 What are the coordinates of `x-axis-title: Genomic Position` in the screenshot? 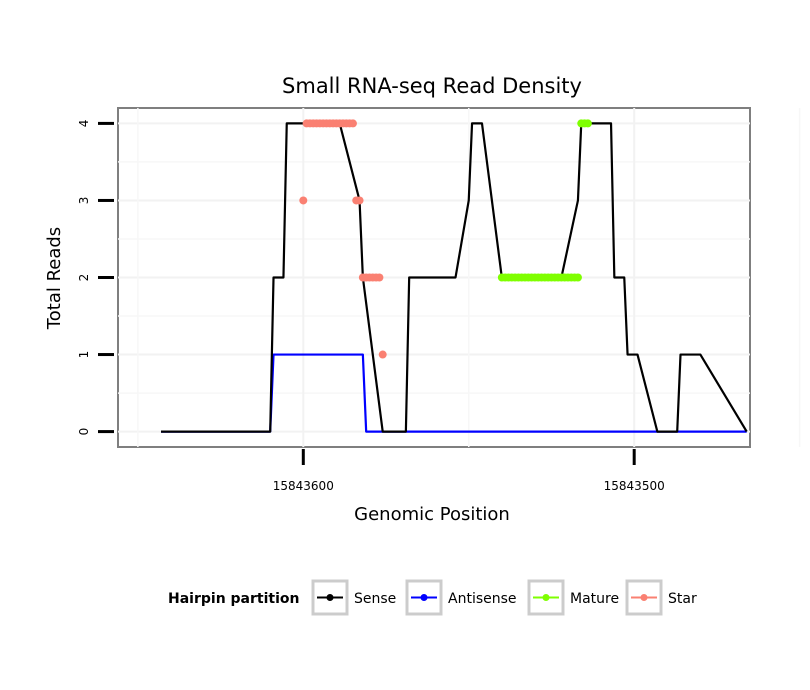 It's located at (432, 514).